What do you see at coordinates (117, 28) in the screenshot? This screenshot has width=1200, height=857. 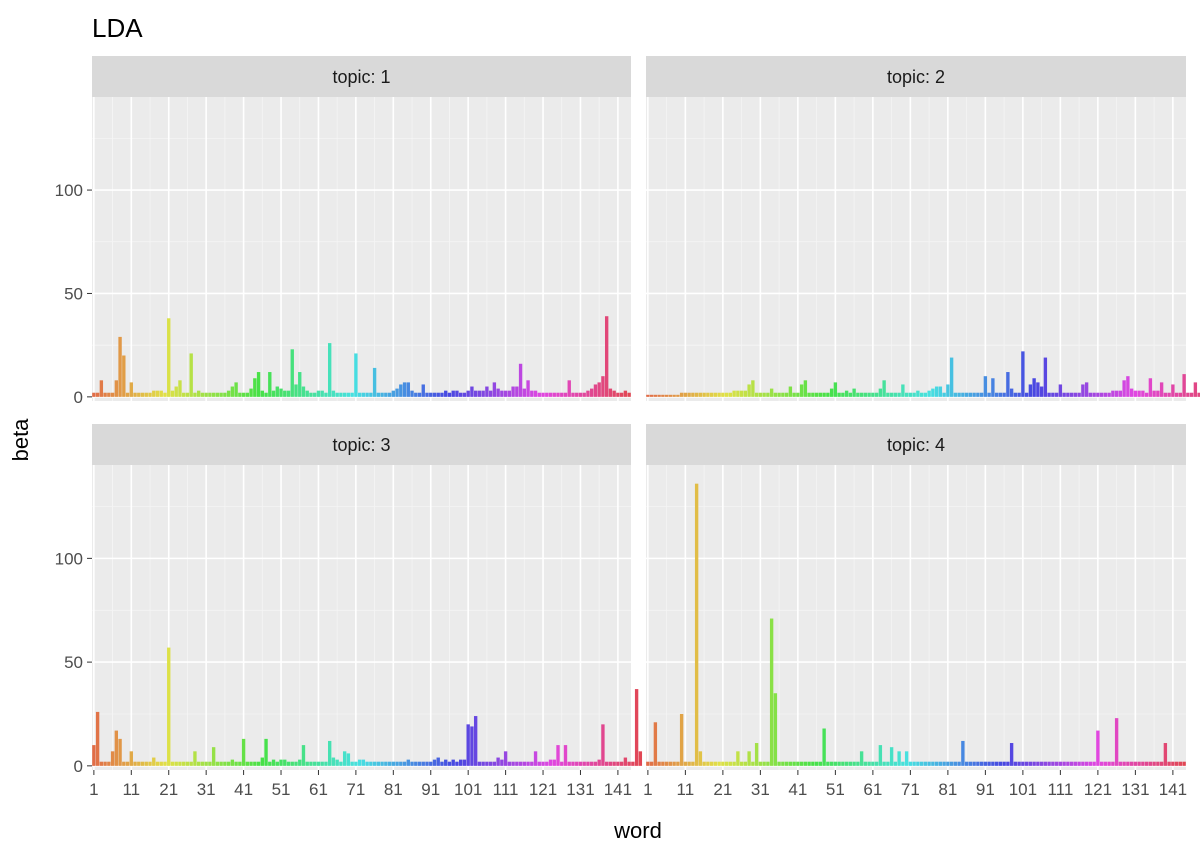 I see `chart-title: LDA` at bounding box center [117, 28].